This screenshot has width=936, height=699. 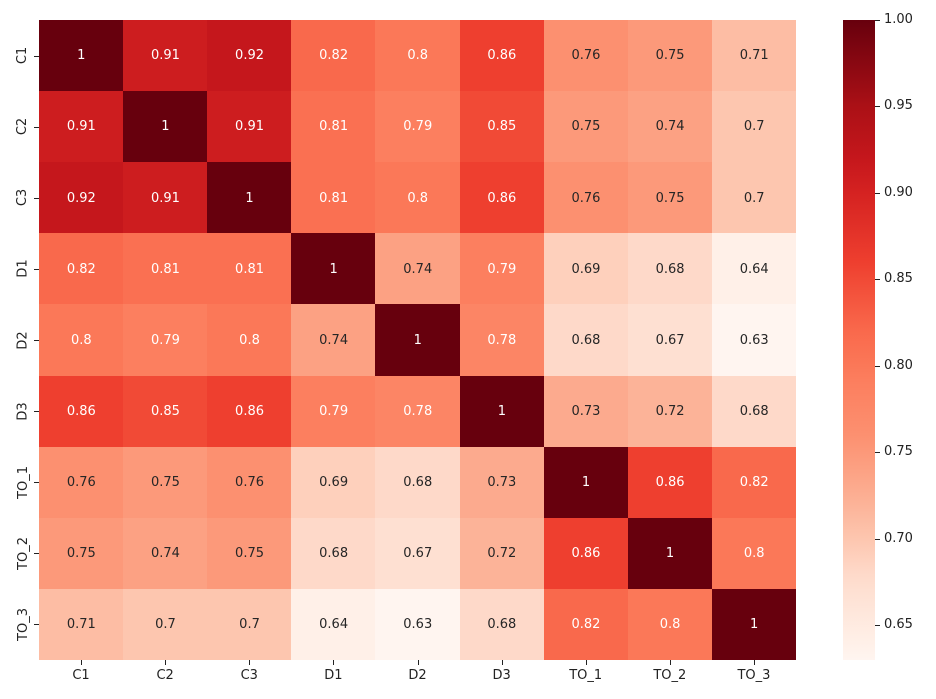 What do you see at coordinates (898, 19) in the screenshot?
I see `colorbar-tick-label: 1.00` at bounding box center [898, 19].